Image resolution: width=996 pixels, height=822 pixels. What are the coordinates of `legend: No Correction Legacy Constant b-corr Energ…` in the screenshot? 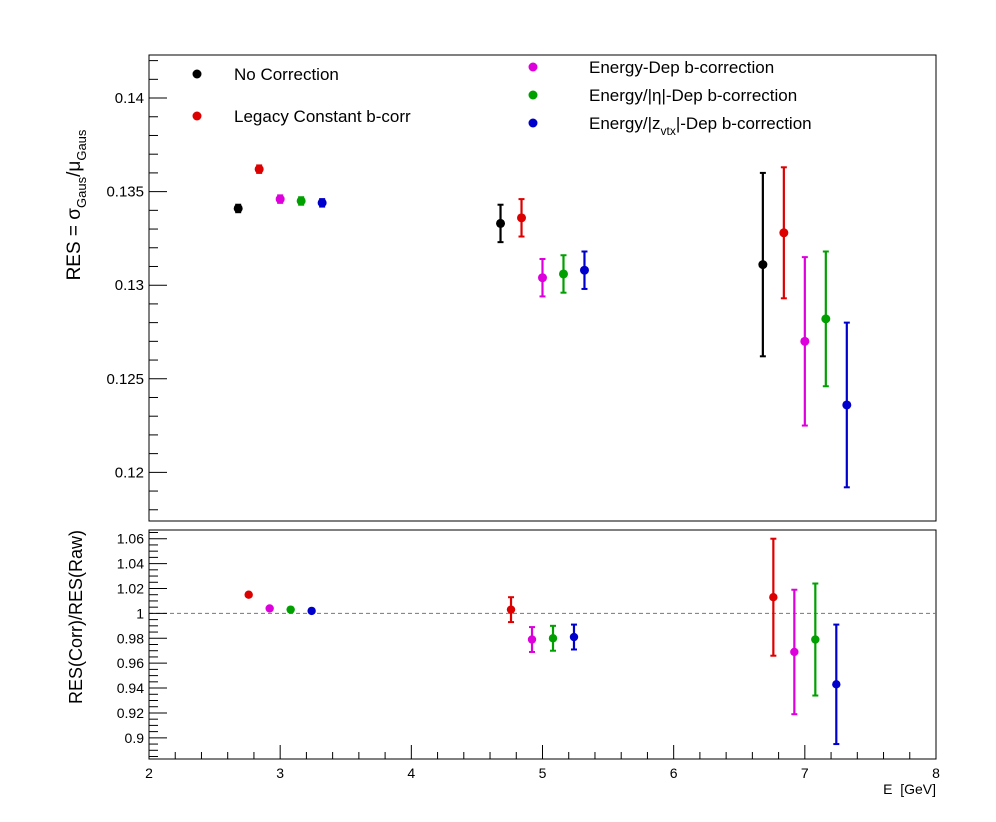 It's located at (502, 98).